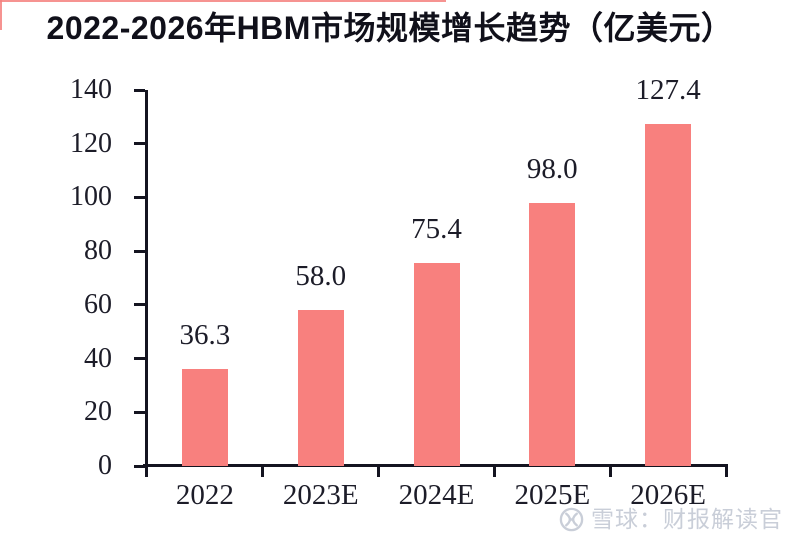  What do you see at coordinates (320, 388) in the screenshot?
I see `bar-2023E` at bounding box center [320, 388].